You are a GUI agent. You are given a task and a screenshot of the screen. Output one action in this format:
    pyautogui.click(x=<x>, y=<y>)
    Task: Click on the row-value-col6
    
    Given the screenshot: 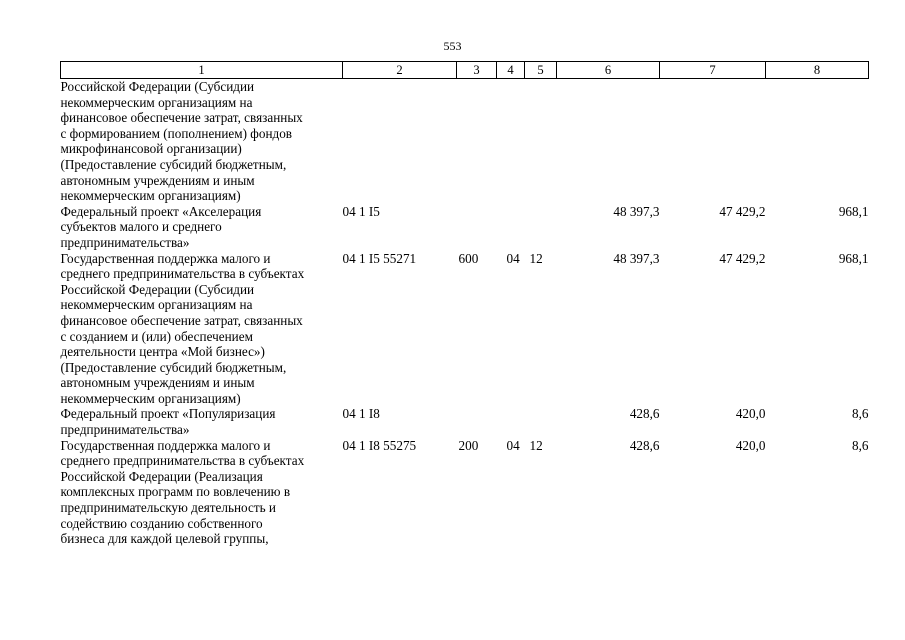 What is the action you would take?
    pyautogui.click(x=608, y=141)
    